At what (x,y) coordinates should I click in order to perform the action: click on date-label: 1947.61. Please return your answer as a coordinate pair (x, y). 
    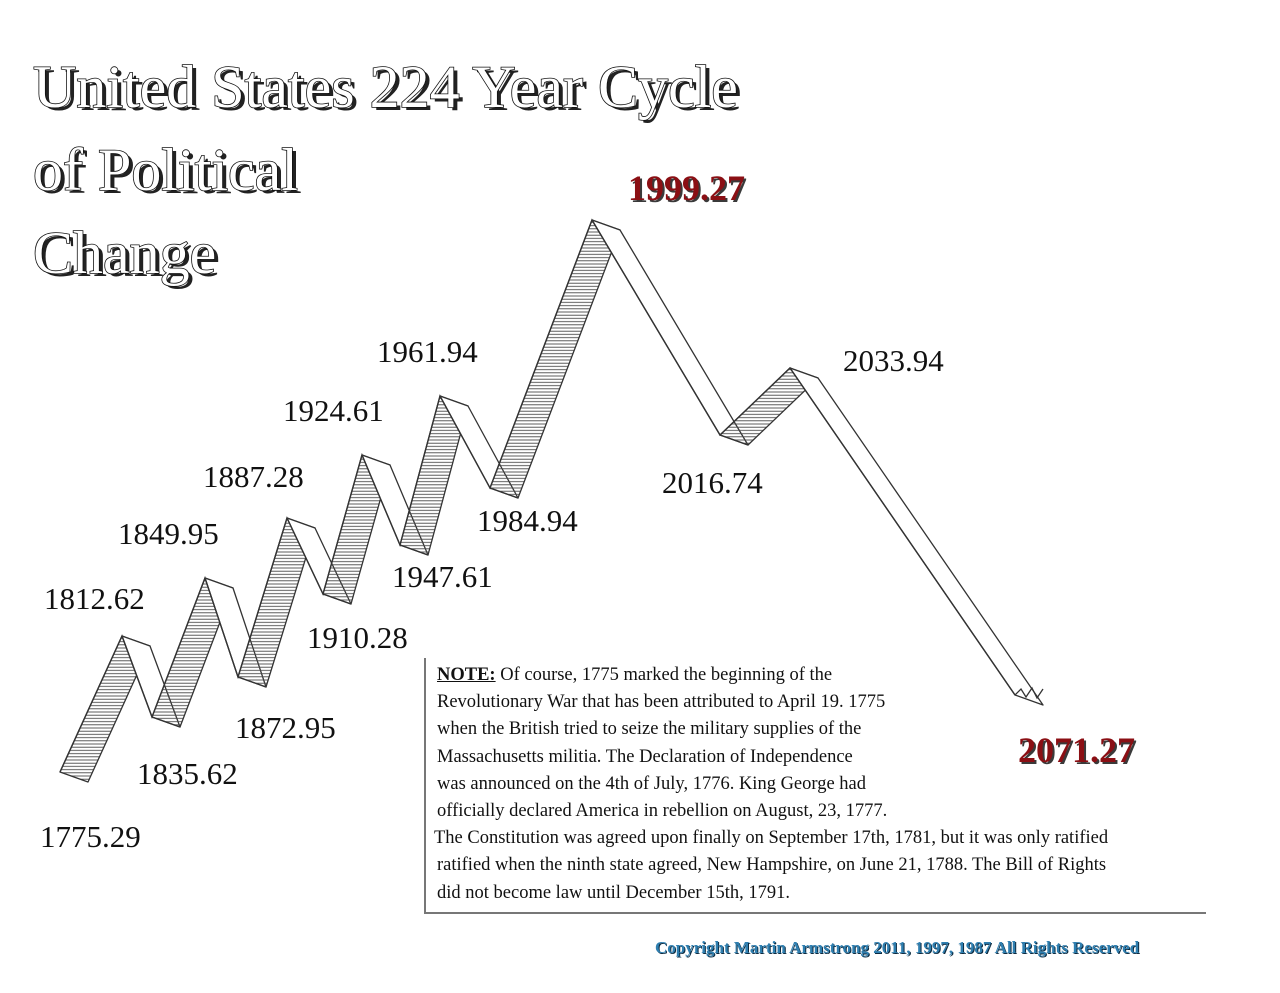
    Looking at the image, I should click on (442, 576).